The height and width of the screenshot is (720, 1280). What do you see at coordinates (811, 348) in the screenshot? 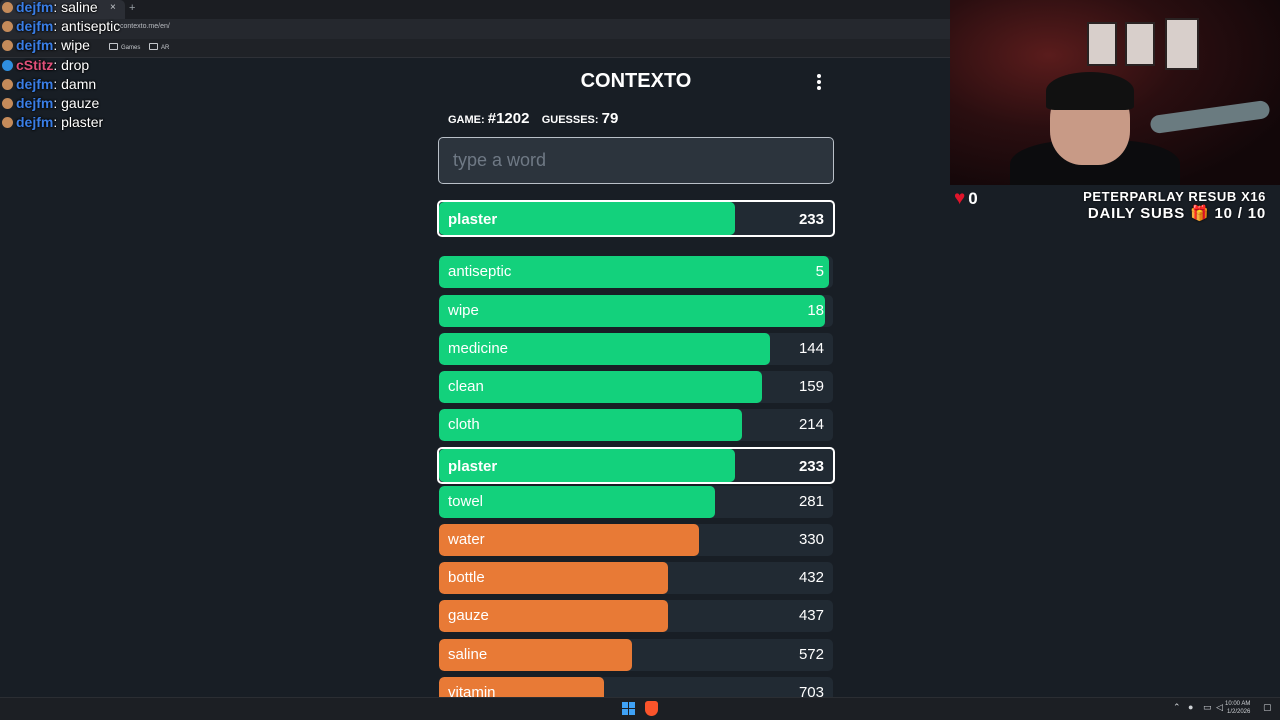
I see `guess-rank: 144` at bounding box center [811, 348].